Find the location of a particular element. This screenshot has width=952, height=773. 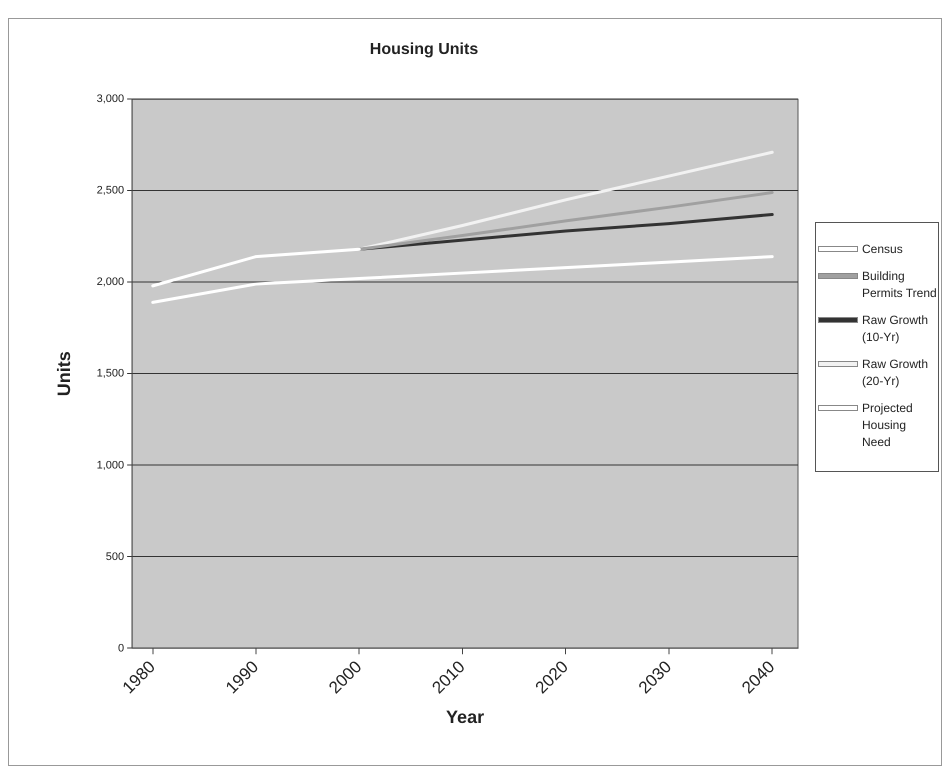

y-tick-label: 1,500 is located at coordinates (110, 374).